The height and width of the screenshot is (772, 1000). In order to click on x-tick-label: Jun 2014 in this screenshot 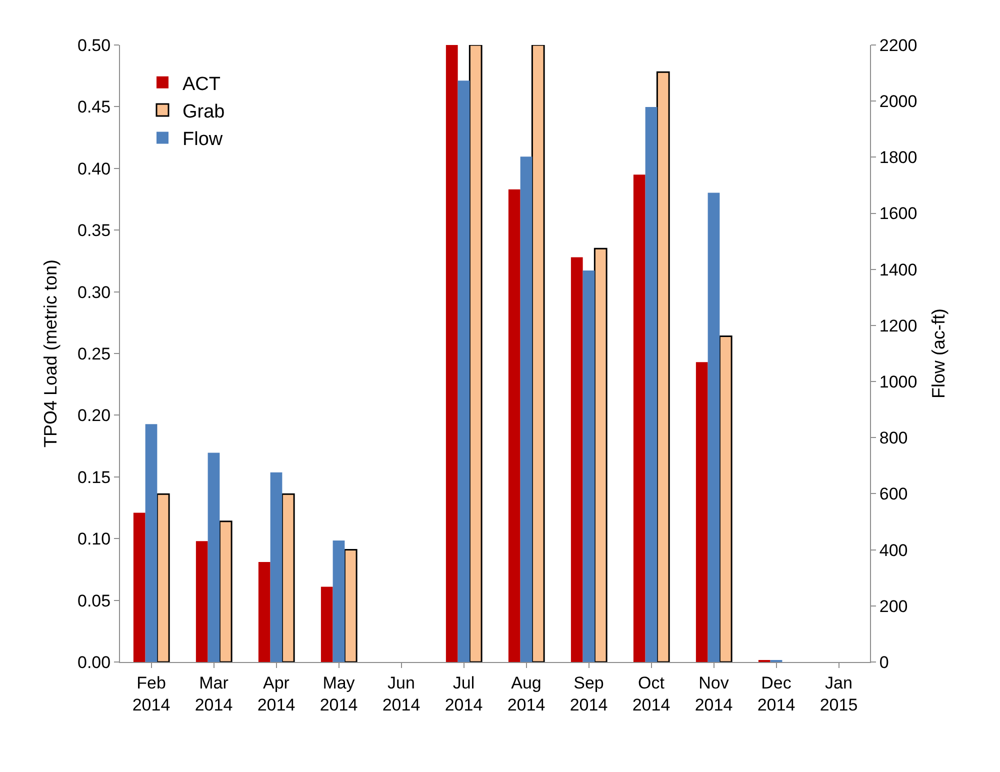, I will do `click(401, 693)`.